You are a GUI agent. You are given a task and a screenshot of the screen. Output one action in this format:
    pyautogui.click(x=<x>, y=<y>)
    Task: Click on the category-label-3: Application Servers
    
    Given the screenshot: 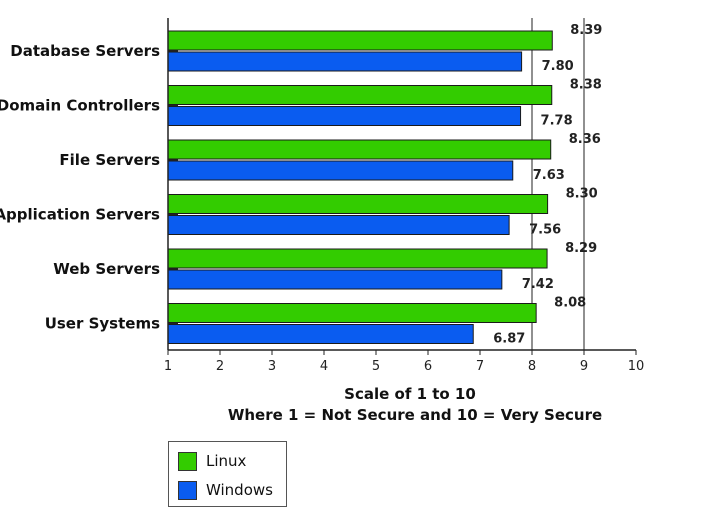 What is the action you would take?
    pyautogui.click(x=80, y=215)
    